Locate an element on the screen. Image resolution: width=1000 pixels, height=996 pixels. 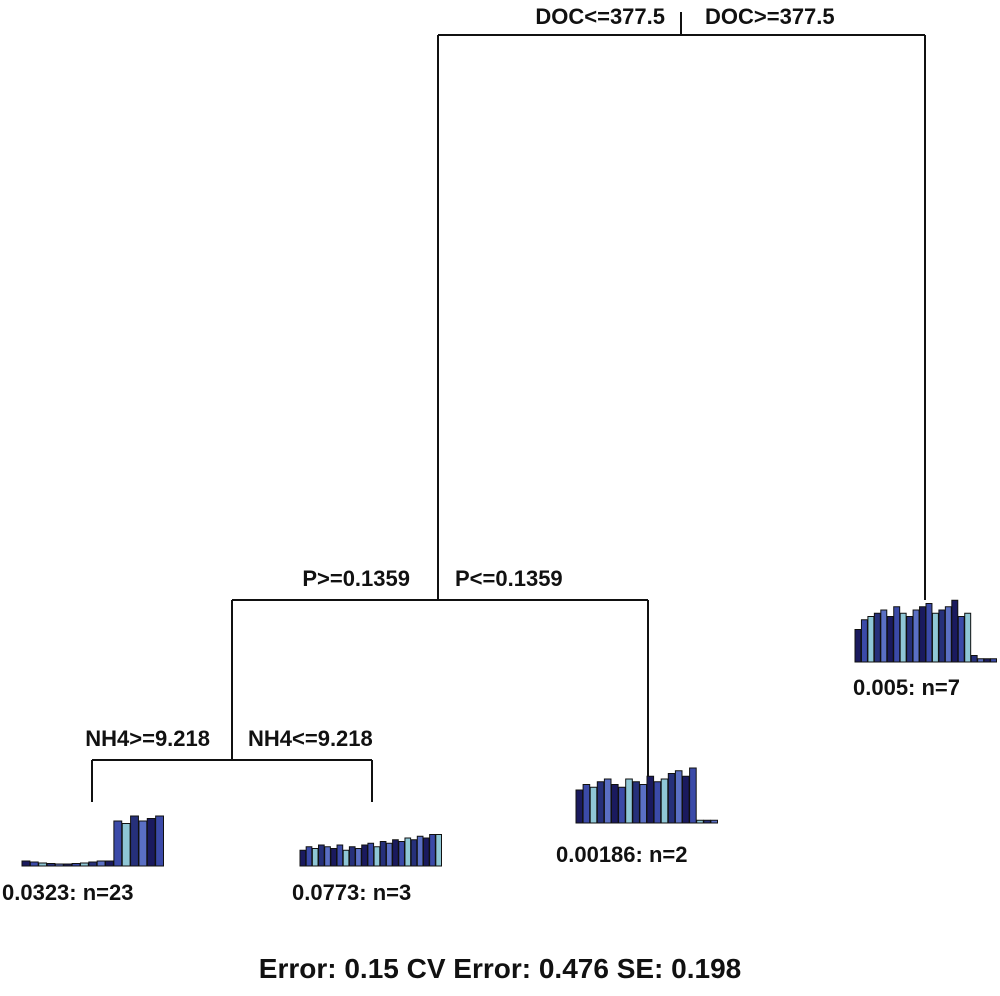
leaf-1-histogram is located at coordinates (92, 841).